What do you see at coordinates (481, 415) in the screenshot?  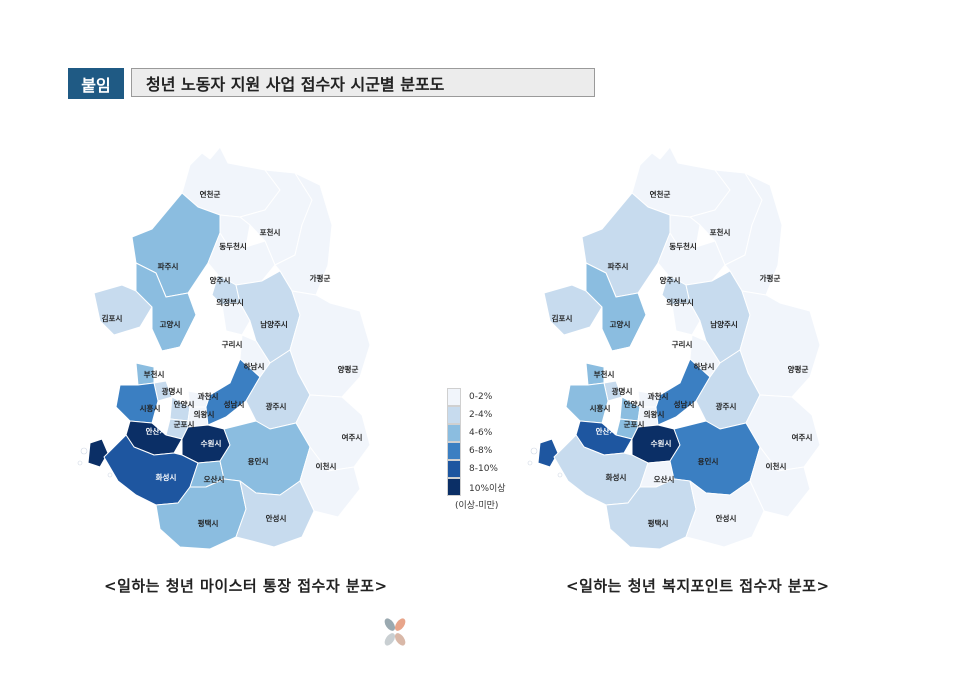 I see `legend-label: 2-4%` at bounding box center [481, 415].